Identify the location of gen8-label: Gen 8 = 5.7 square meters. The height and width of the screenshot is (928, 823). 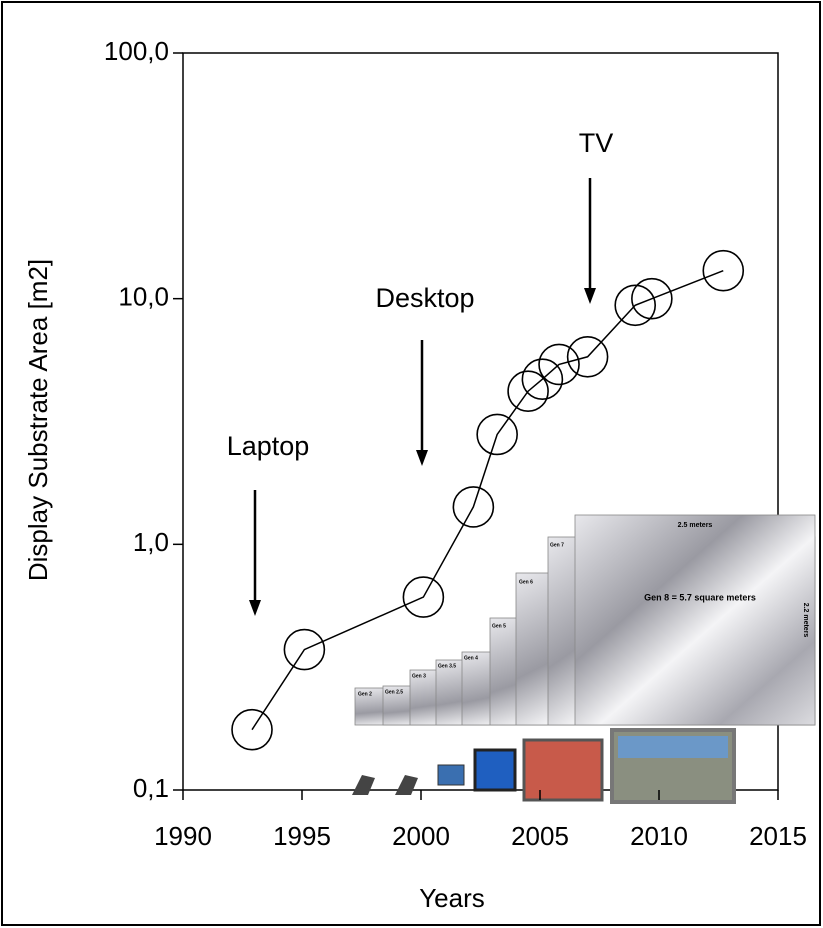
(700, 597).